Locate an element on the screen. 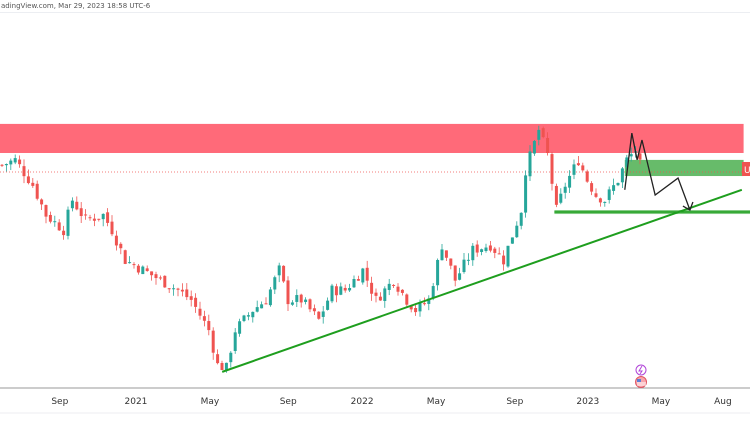 The width and height of the screenshot is (750, 430). lightning-event-icon is located at coordinates (641, 370).